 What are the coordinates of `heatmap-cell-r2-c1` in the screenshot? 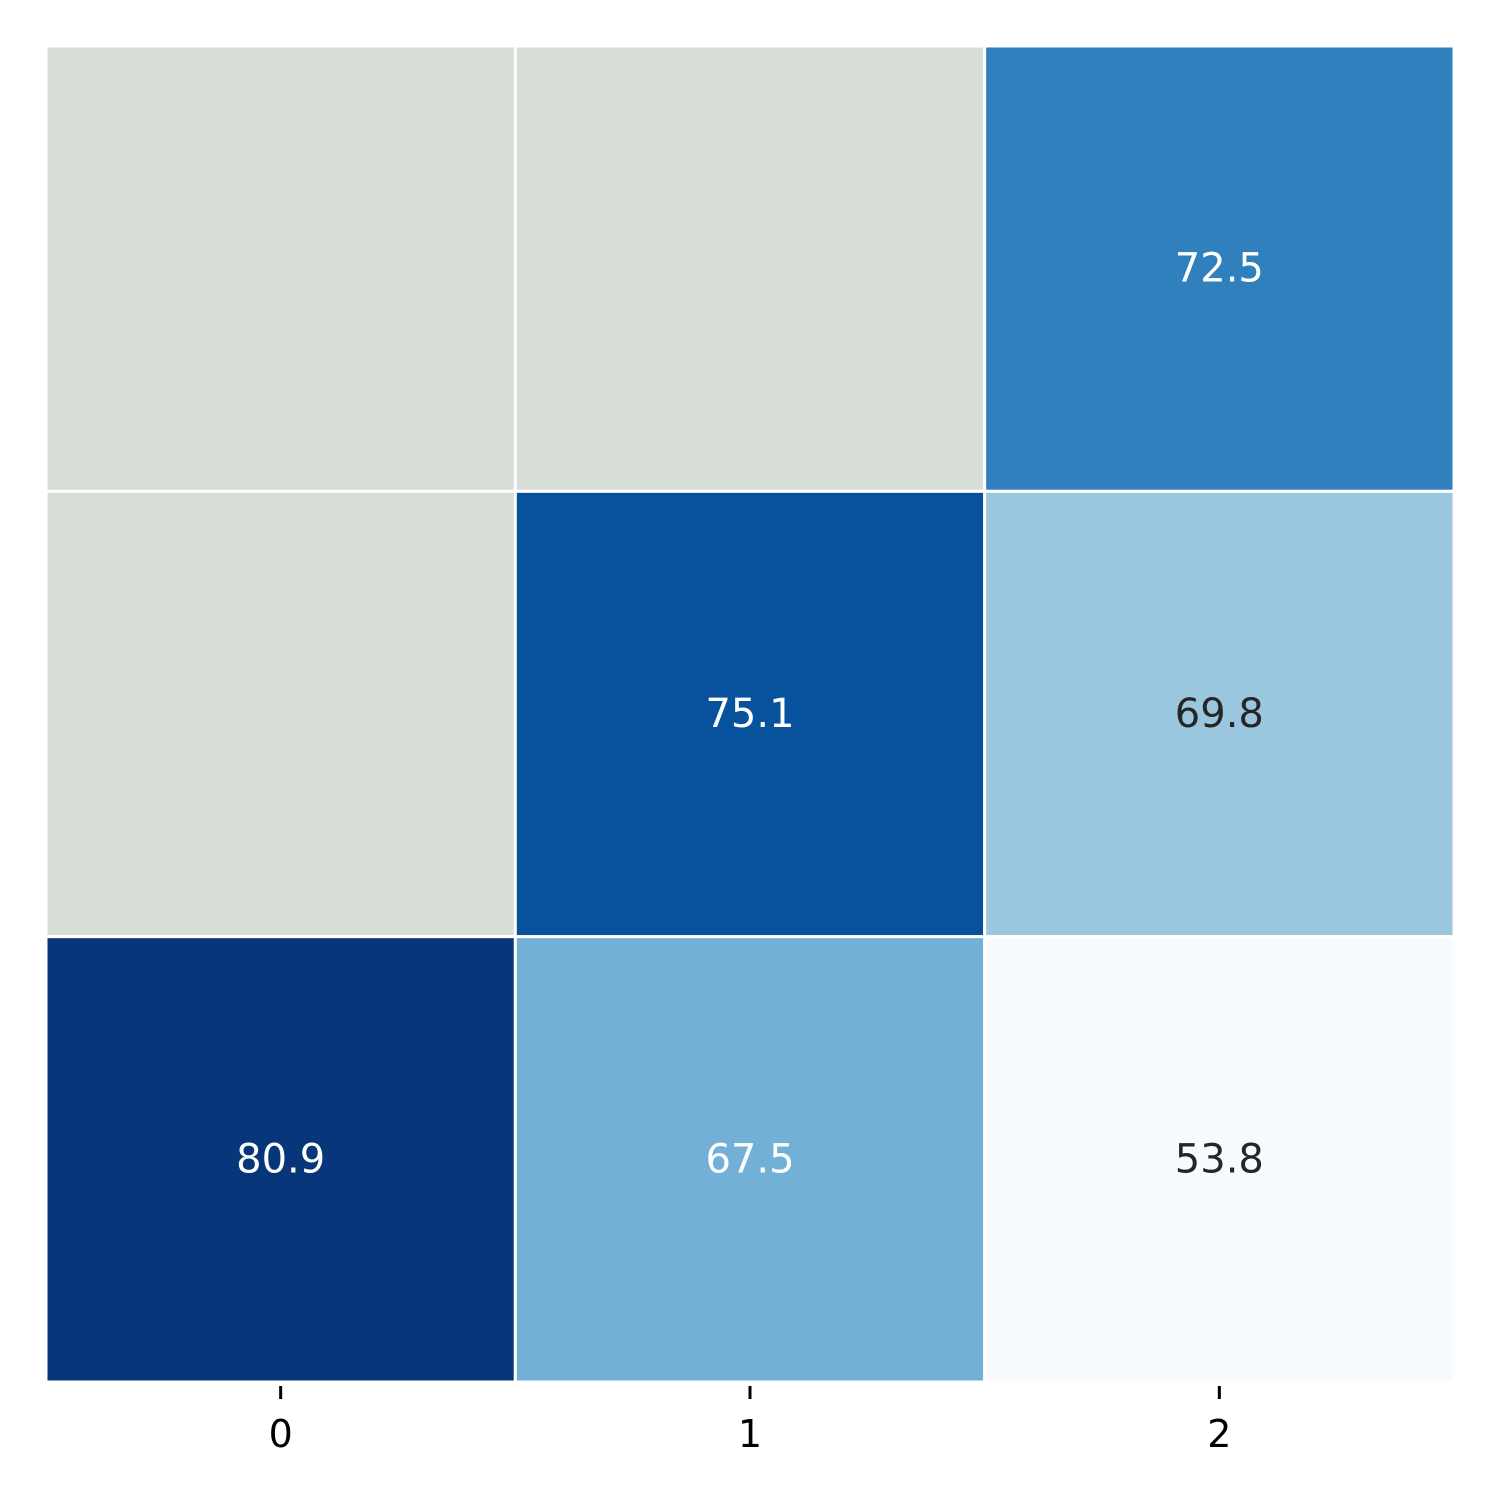 It's located at (750, 1159).